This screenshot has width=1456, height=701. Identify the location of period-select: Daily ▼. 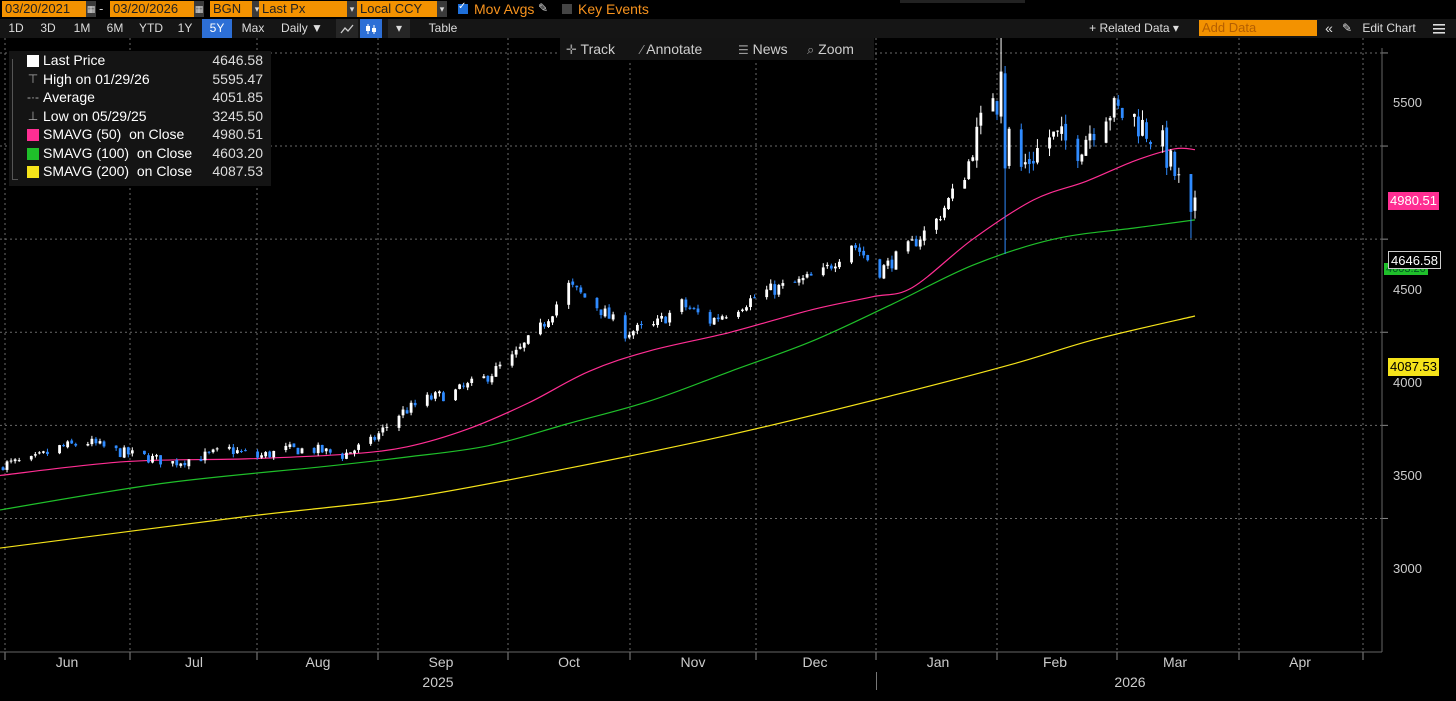
(302, 28).